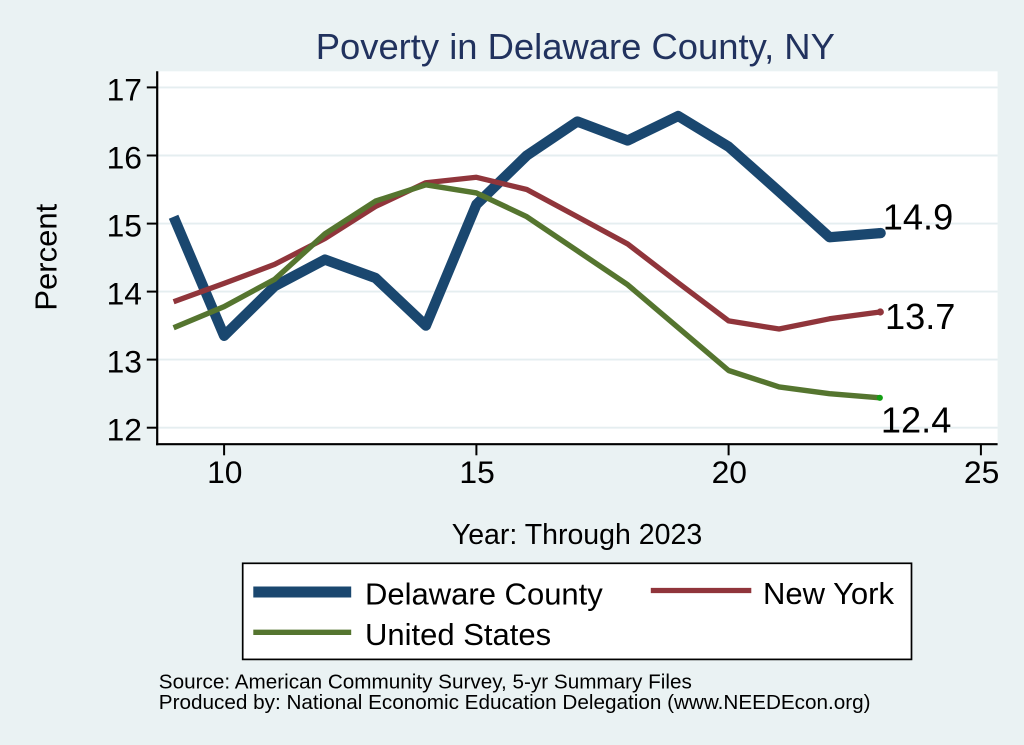 Image resolution: width=1024 pixels, height=745 pixels. What do you see at coordinates (124, 430) in the screenshot?
I see `svg-text: 12` at bounding box center [124, 430].